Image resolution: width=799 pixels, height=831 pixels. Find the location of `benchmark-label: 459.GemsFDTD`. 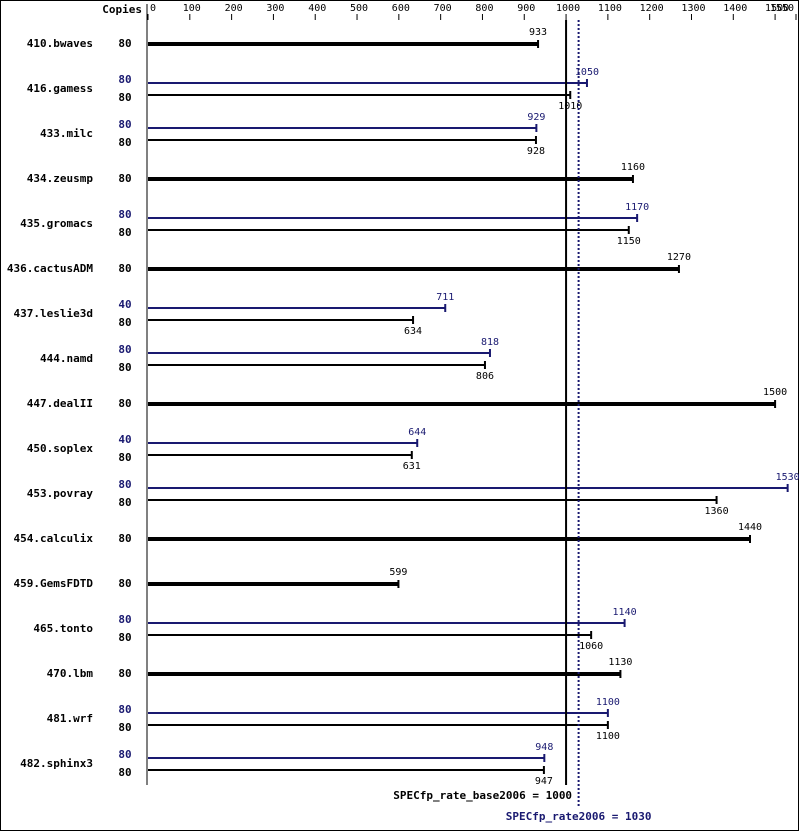

benchmark-label: 459.GemsFDTD is located at coordinates (54, 583).